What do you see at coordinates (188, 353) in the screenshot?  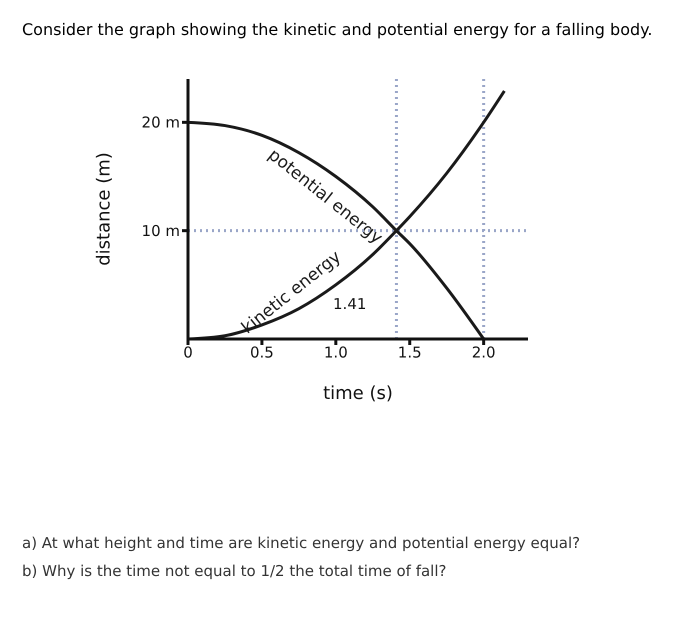 I see `x-tick-label: 0` at bounding box center [188, 353].